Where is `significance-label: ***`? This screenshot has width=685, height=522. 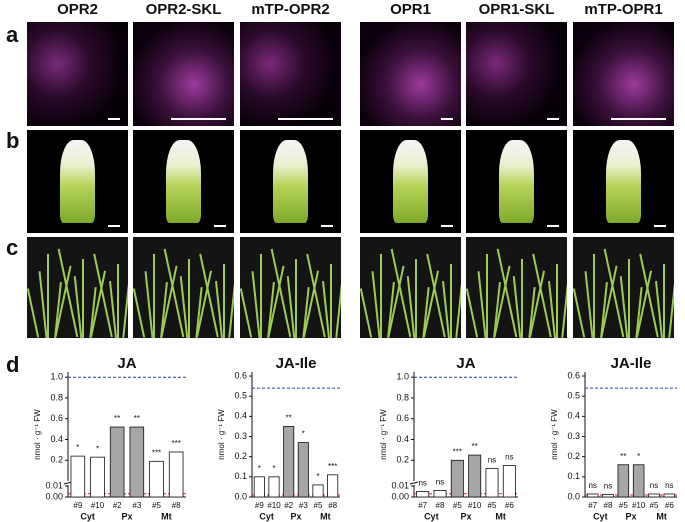 significance-label: *** is located at coordinates (175, 443).